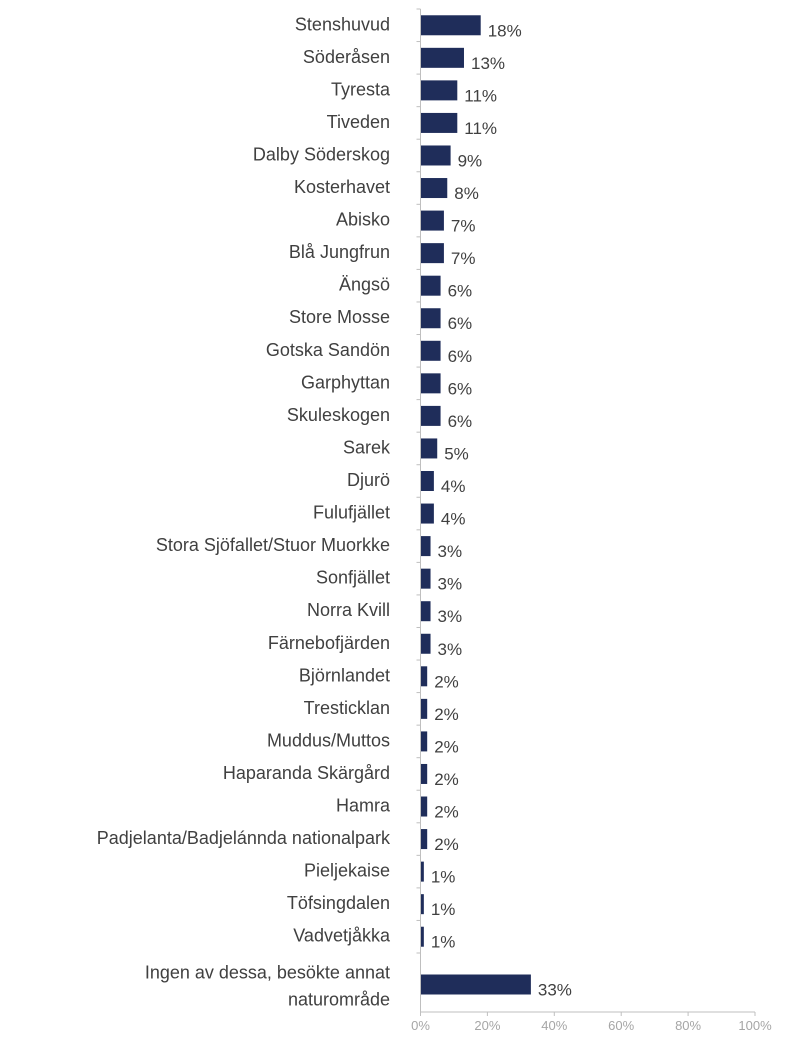  Describe the element at coordinates (363, 806) in the screenshot. I see `category-label: Hamra` at that location.